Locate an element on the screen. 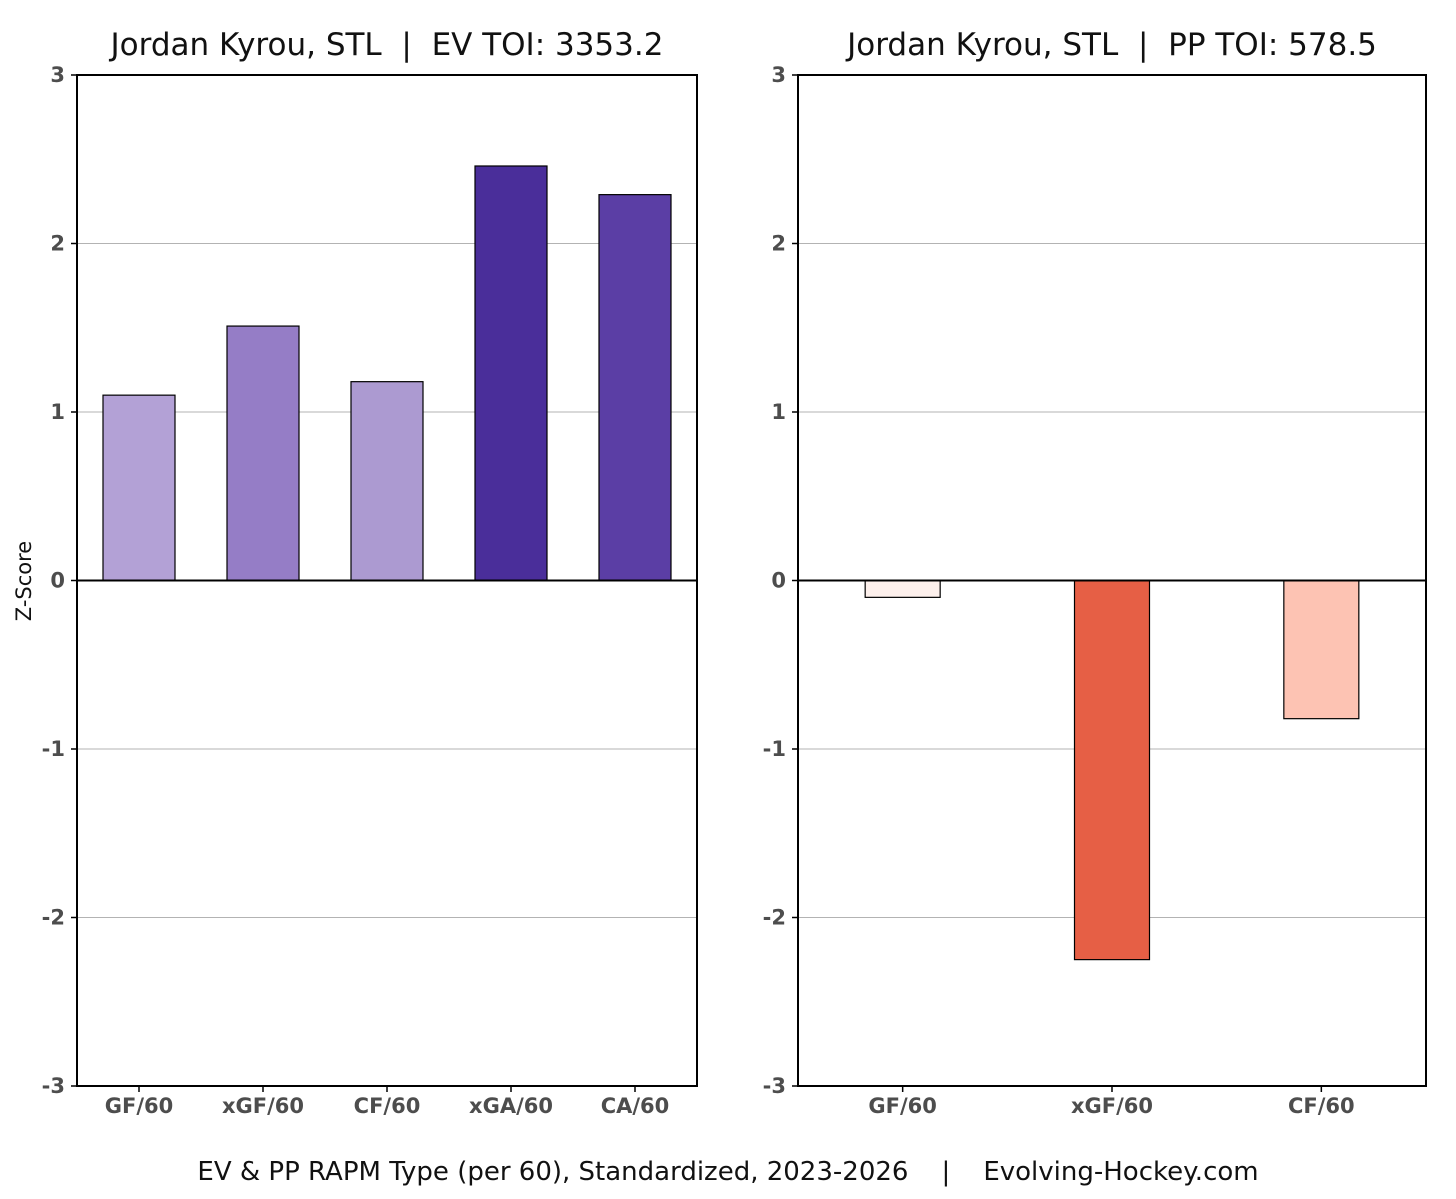 The image size is (1456, 1199). ev-y-tick-label: 3 is located at coordinates (57, 75).